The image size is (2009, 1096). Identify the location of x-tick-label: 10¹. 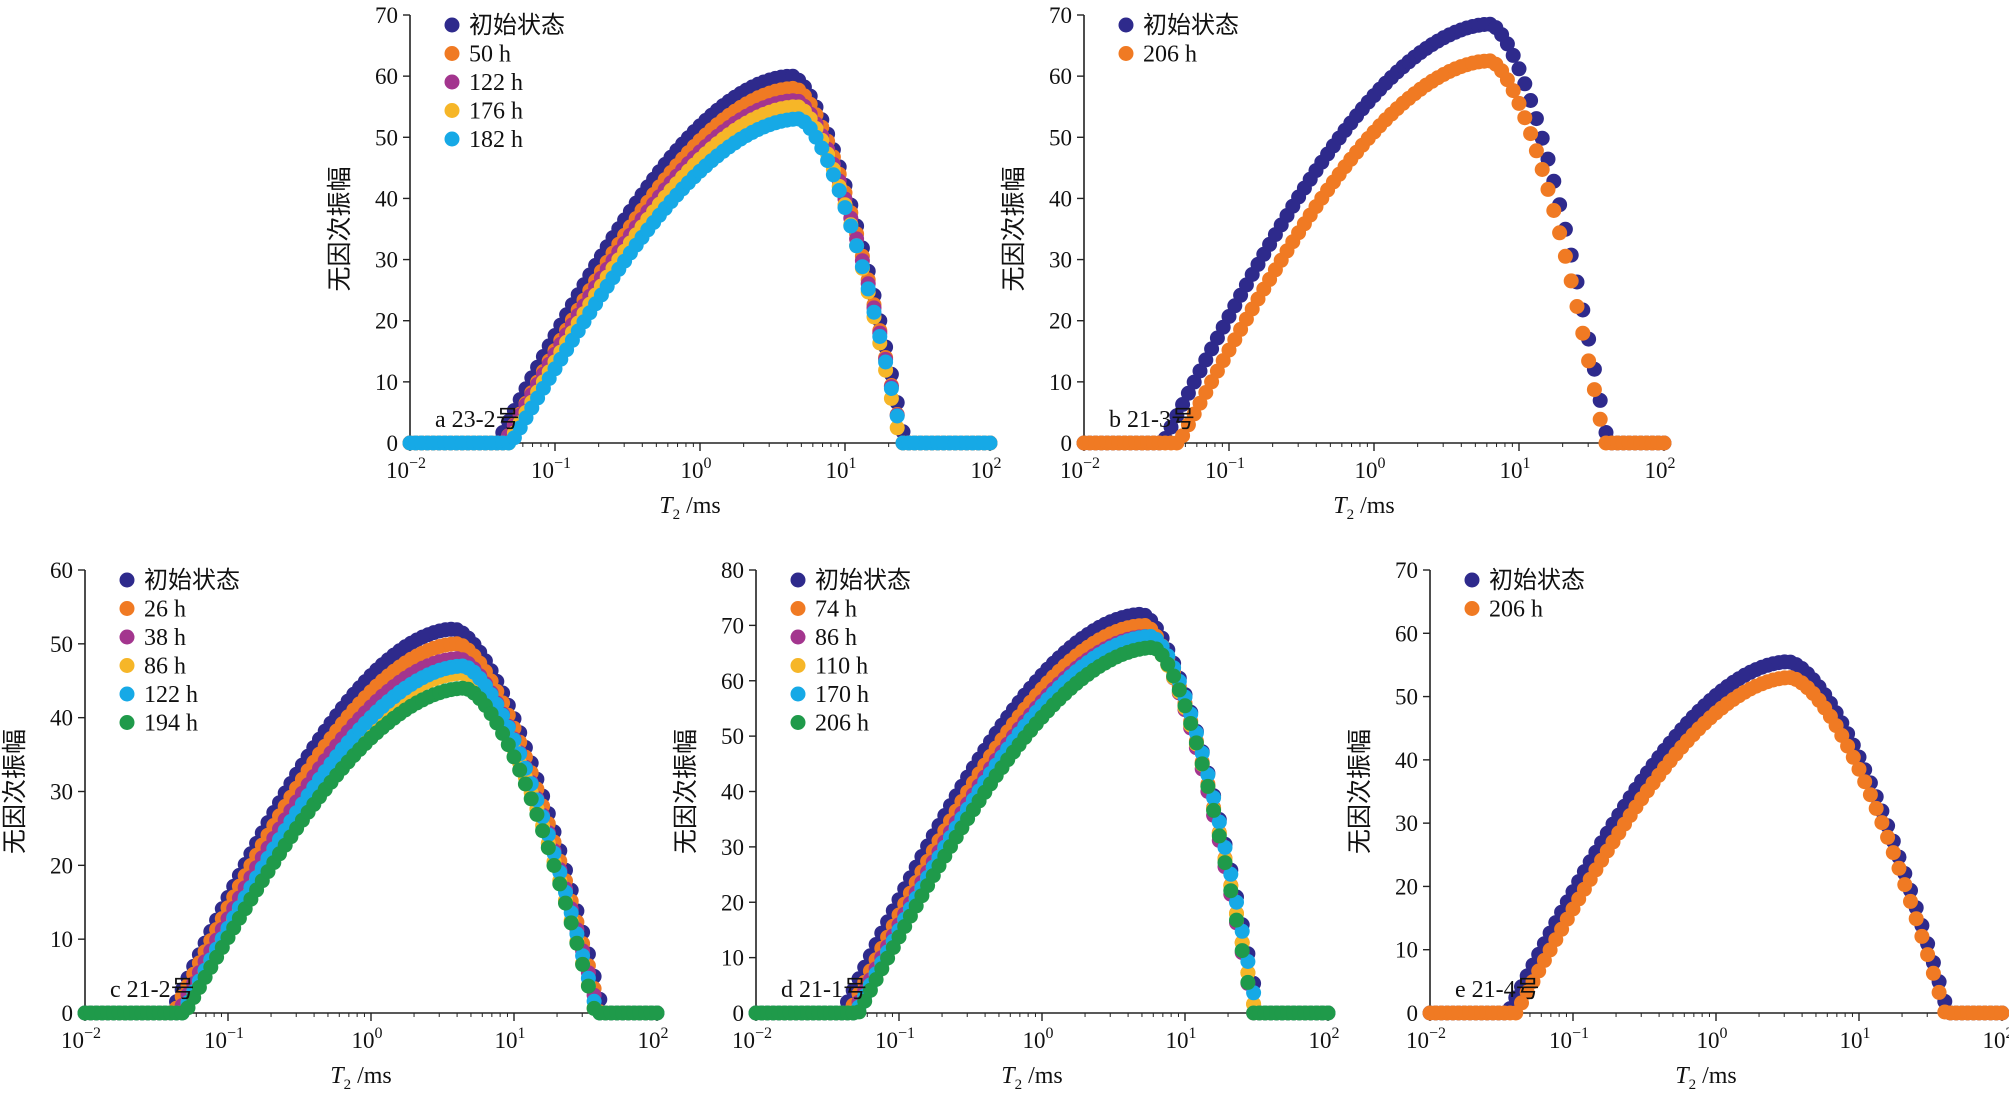
(1181, 1039).